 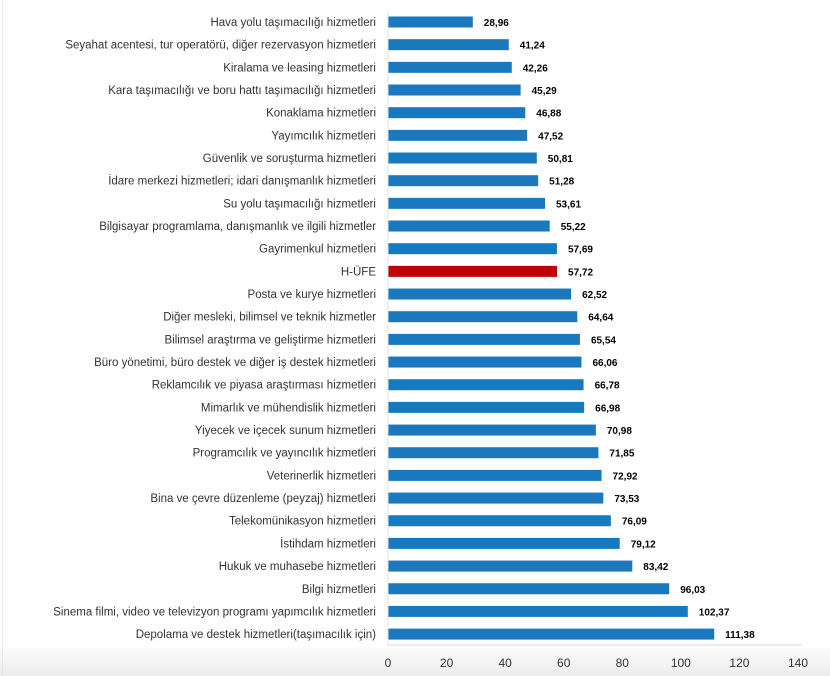 I want to click on category-label: Bilgi hizmetleri, so click(x=339, y=590).